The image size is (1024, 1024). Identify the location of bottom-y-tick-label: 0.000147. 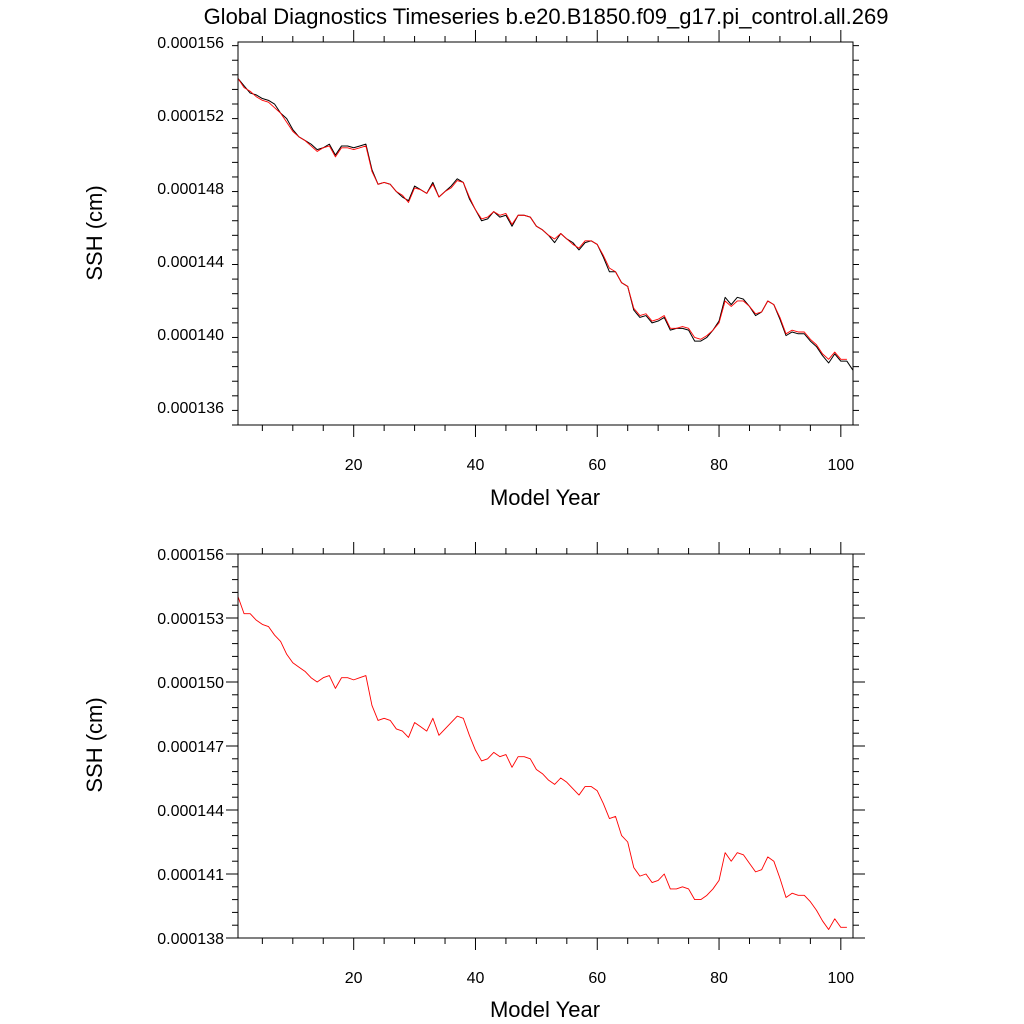
(190, 747).